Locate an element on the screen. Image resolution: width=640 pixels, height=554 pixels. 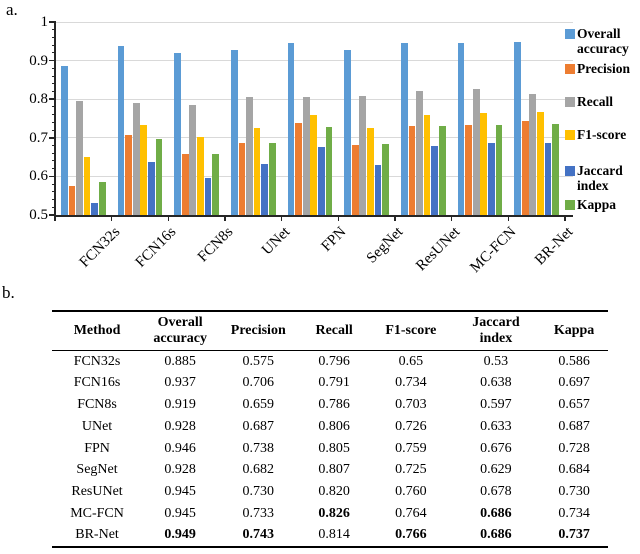
value-cell: 0.733 is located at coordinates (258, 513).